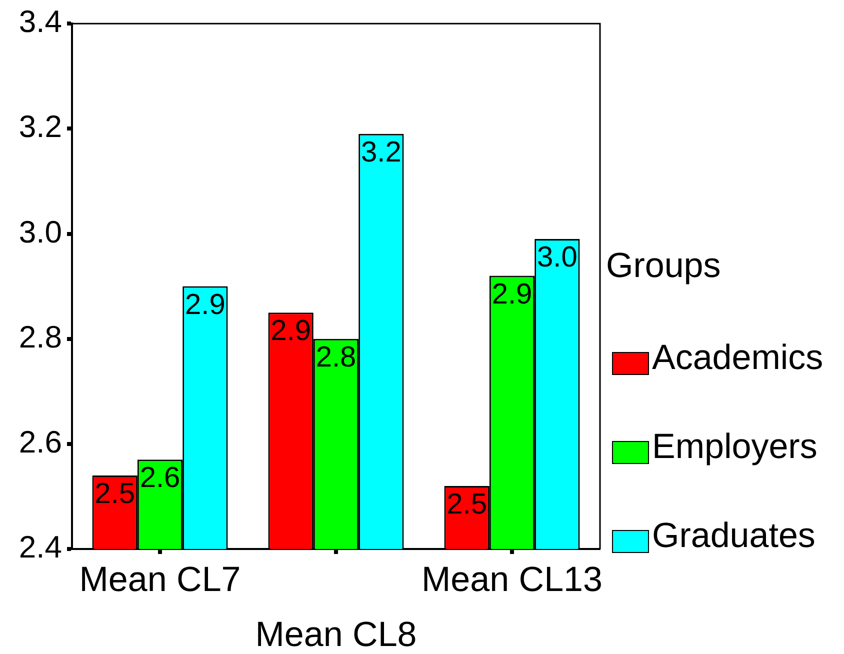 The width and height of the screenshot is (844, 654). Describe the element at coordinates (734, 536) in the screenshot. I see `legend-label: Graduates` at that location.